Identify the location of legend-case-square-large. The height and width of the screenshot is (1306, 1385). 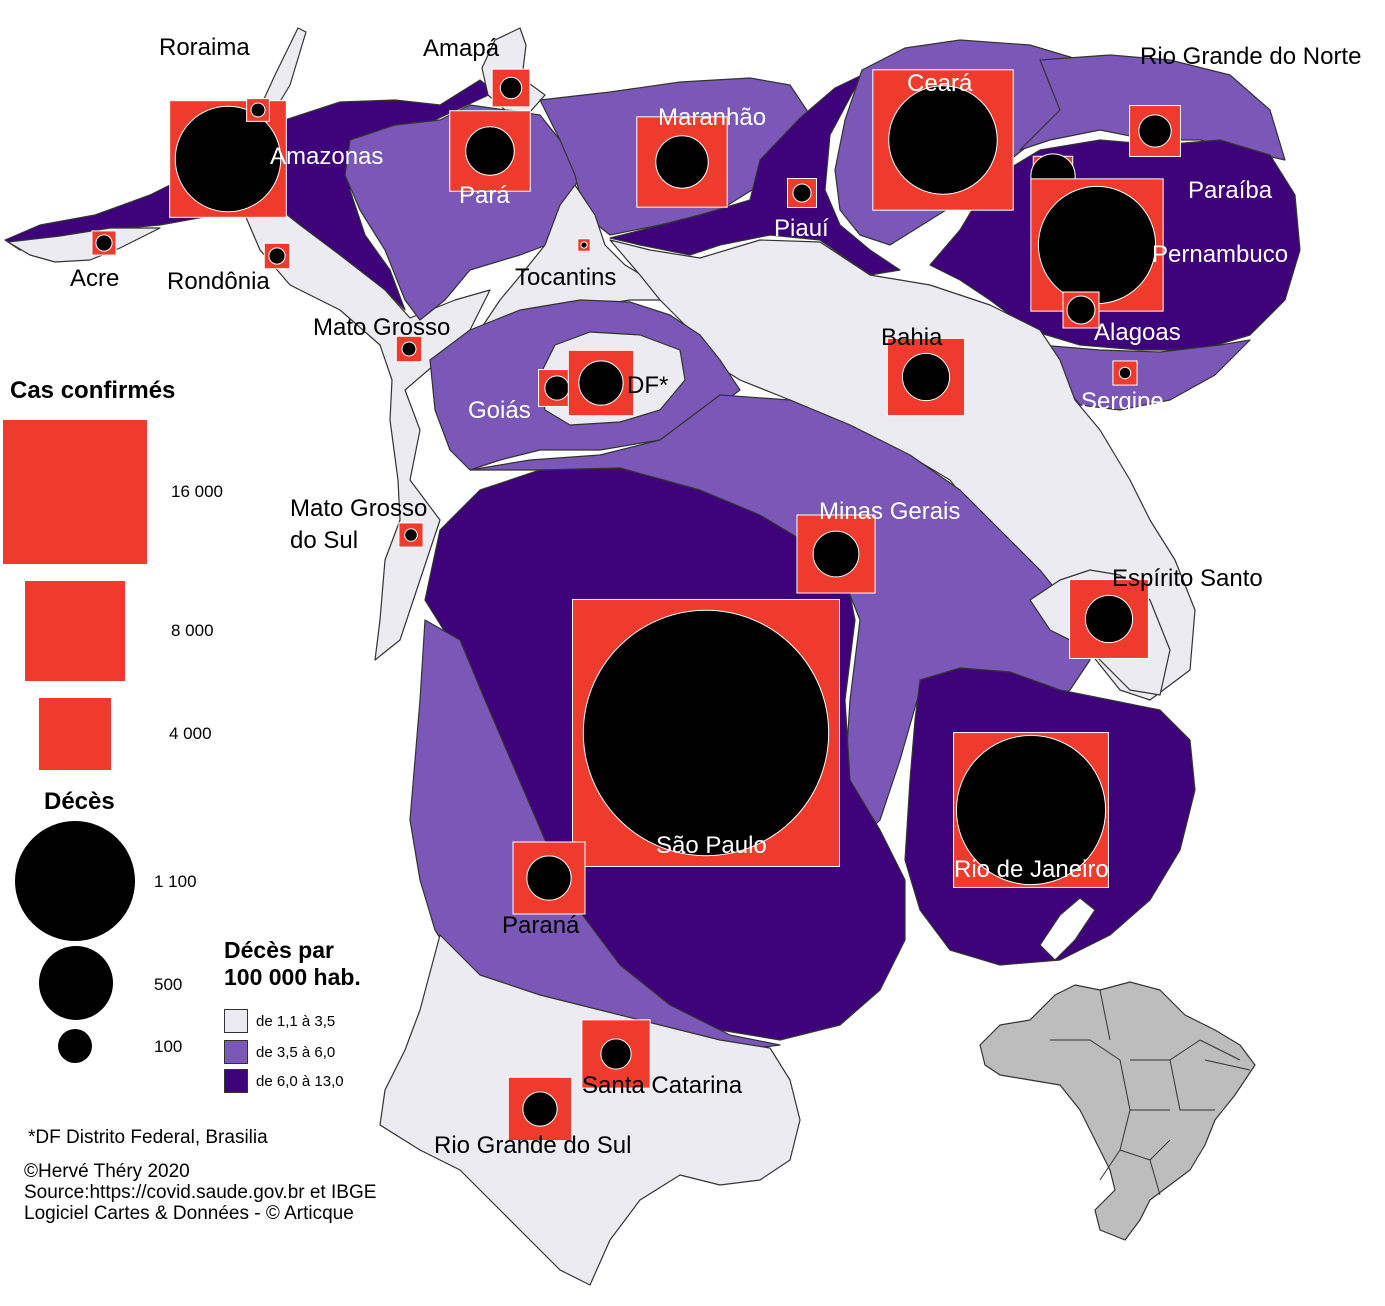
(75, 492).